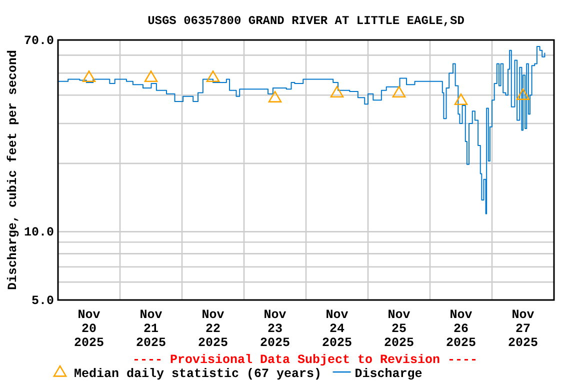 The height and width of the screenshot is (384, 576). I want to click on x-tick-label: Nov 20 2025, so click(89, 329).